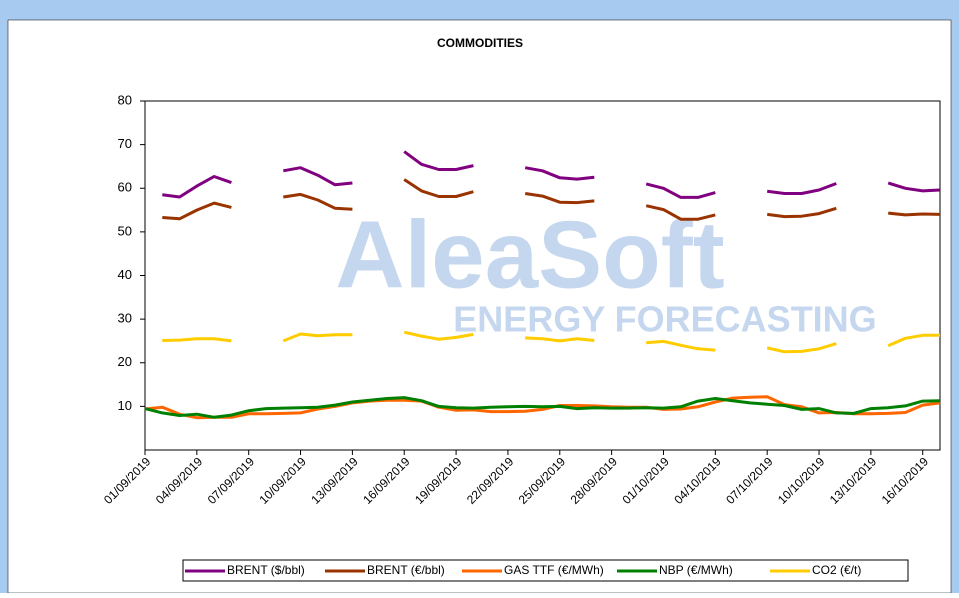 The height and width of the screenshot is (598, 959). What do you see at coordinates (480, 43) in the screenshot?
I see `chart-title: COMMODITIES` at bounding box center [480, 43].